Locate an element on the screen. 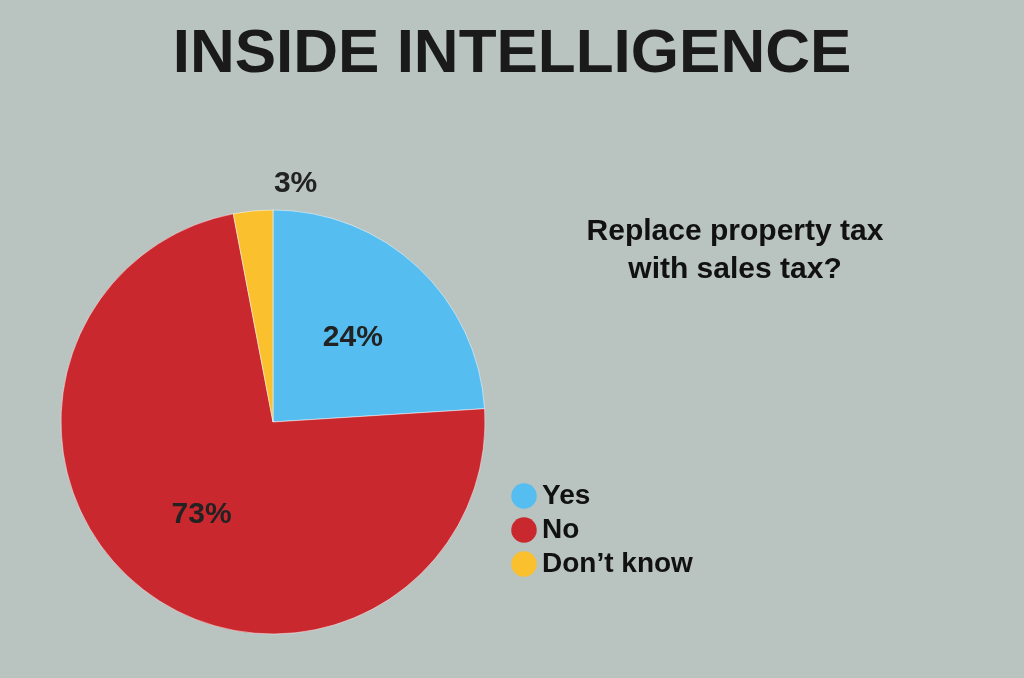  chart-title: INSIDE INTELLIGENCE is located at coordinates (512, 50).